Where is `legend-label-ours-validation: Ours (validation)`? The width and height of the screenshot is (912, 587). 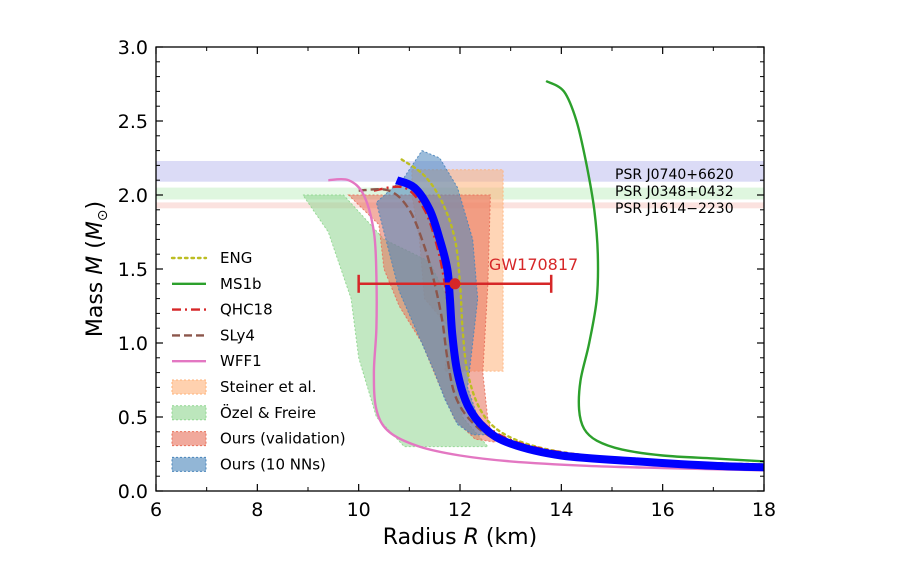 legend-label-ours-validation: Ours (validation) is located at coordinates (283, 439).